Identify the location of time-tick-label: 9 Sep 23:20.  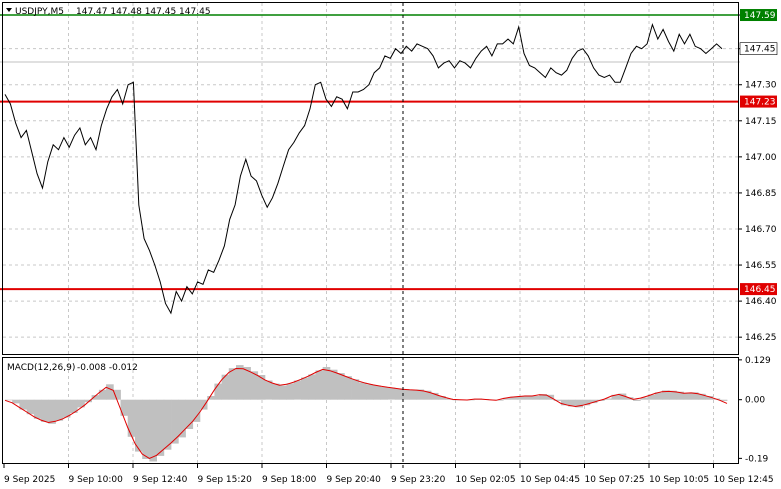
(418, 480).